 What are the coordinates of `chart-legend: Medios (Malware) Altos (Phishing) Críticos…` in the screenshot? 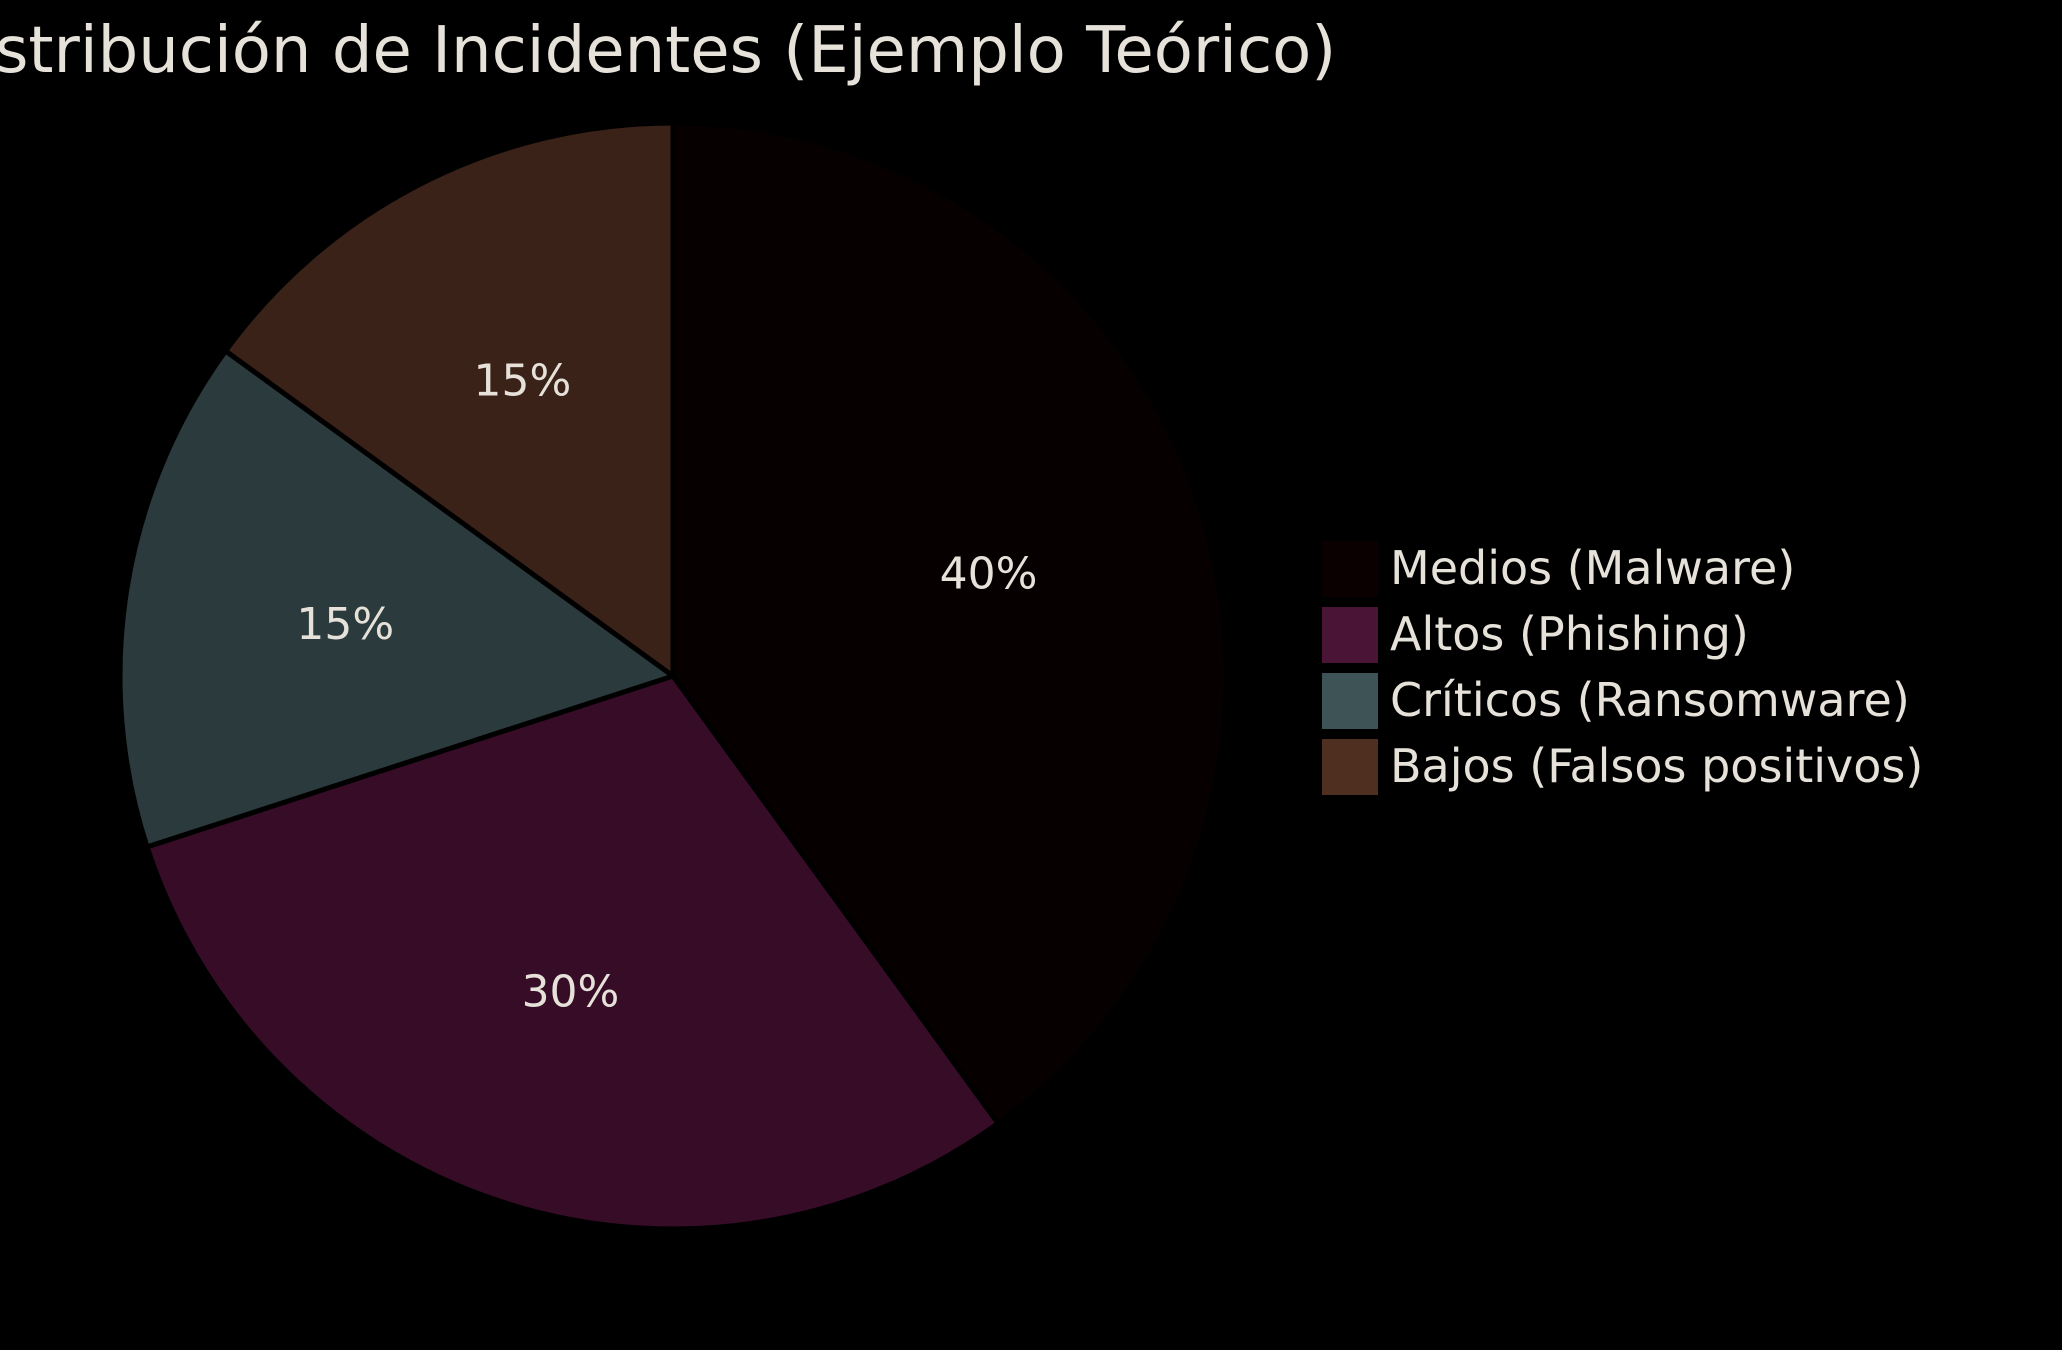 It's located at (1622, 668).